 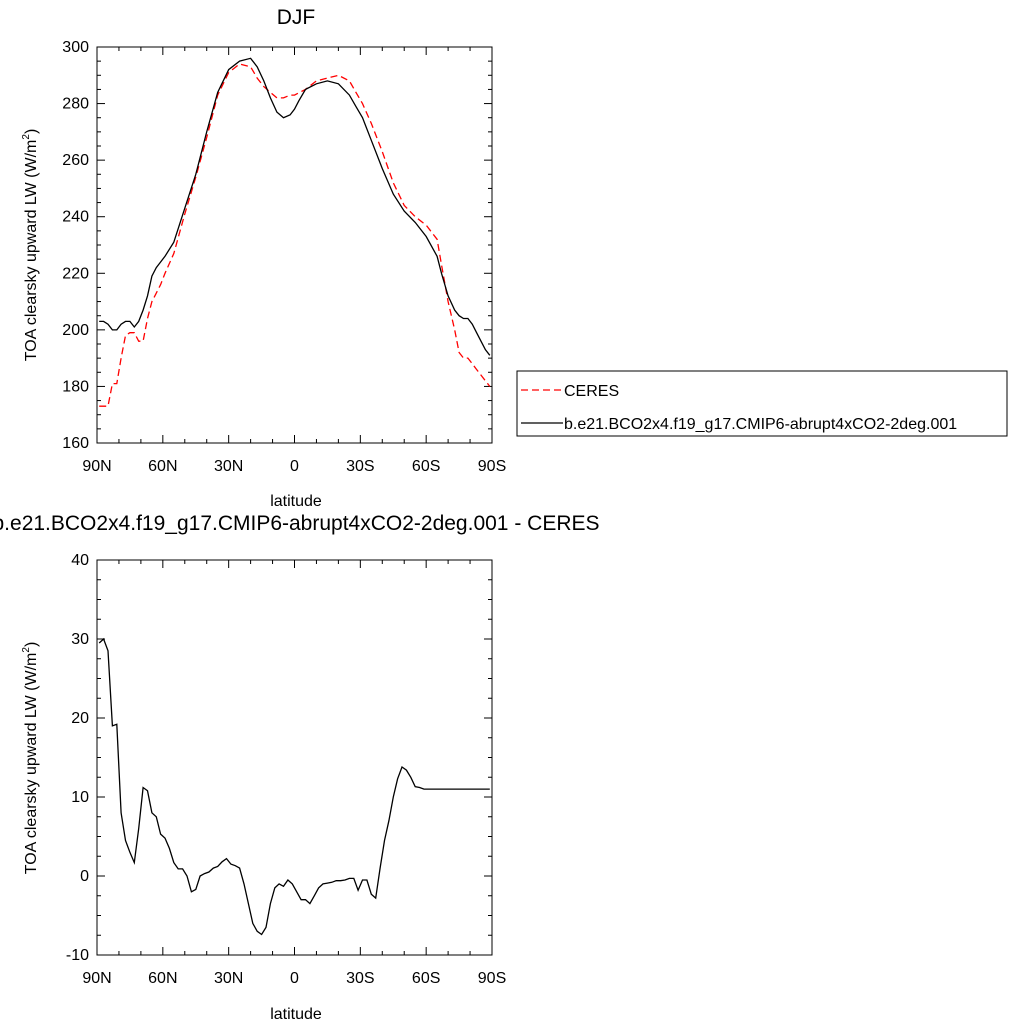 I want to click on y-tick-label: 180, so click(x=75, y=386).